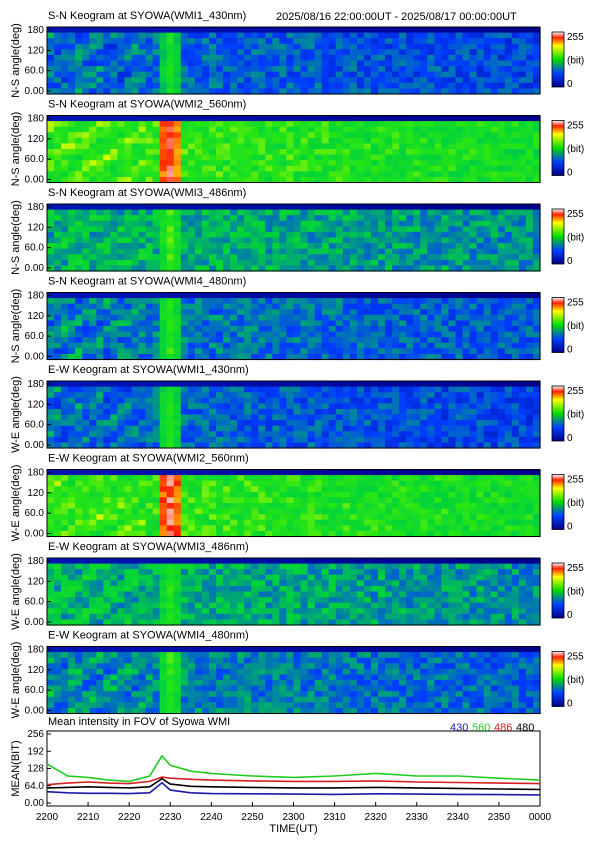 The image size is (595, 842). I want to click on colorbar-min-label: 0, so click(570, 173).